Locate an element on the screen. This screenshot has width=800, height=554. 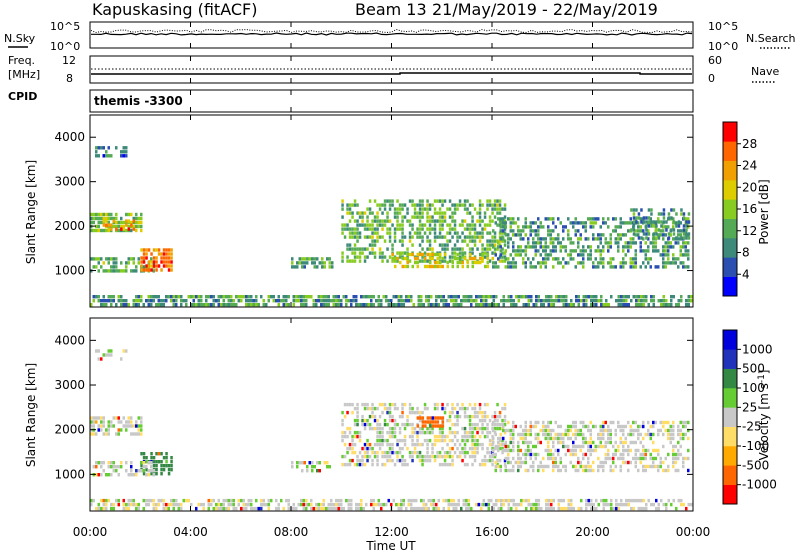
nave-label: Nave is located at coordinates (765, 71).